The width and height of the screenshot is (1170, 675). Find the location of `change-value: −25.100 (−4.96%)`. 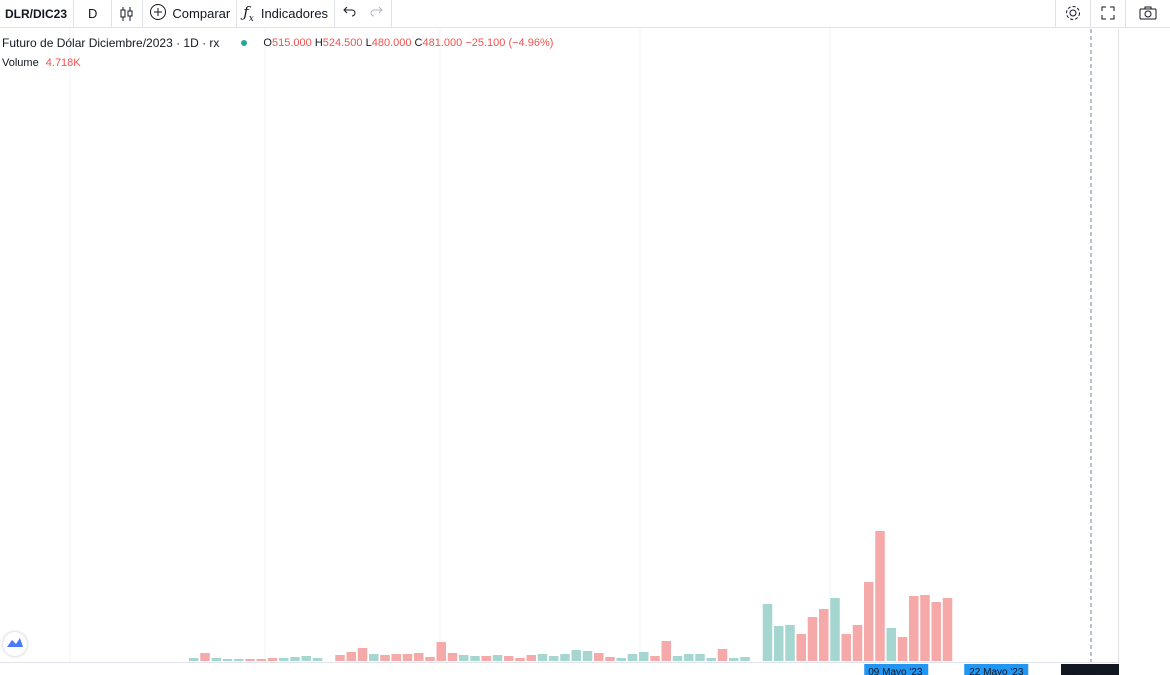

change-value: −25.100 (−4.96%) is located at coordinates (509, 43).